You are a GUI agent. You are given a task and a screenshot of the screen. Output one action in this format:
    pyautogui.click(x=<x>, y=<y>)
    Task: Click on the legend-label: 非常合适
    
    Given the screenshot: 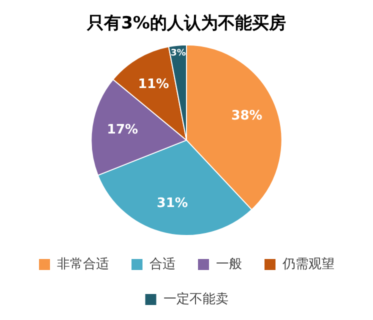 What is the action you would take?
    pyautogui.click(x=83, y=264)
    